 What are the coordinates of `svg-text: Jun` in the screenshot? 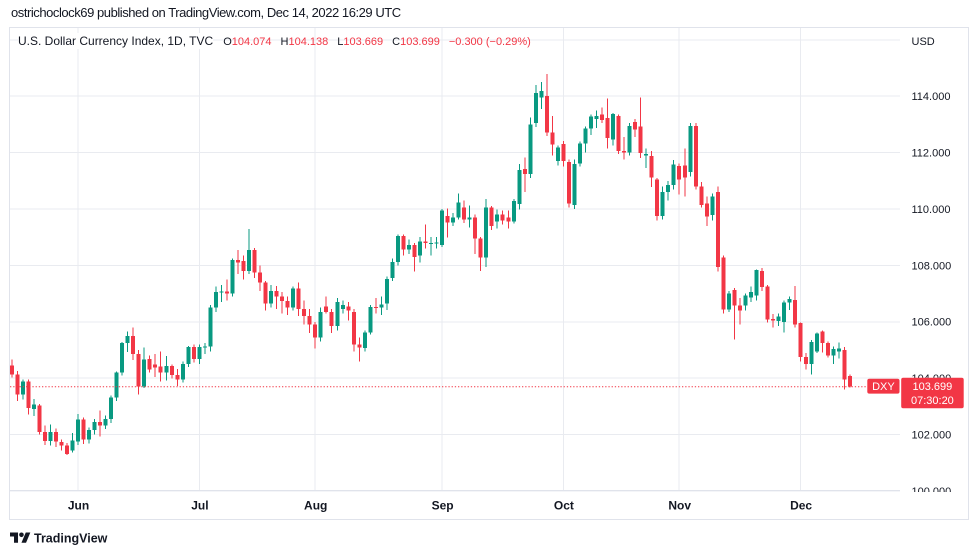 It's located at (78, 506).